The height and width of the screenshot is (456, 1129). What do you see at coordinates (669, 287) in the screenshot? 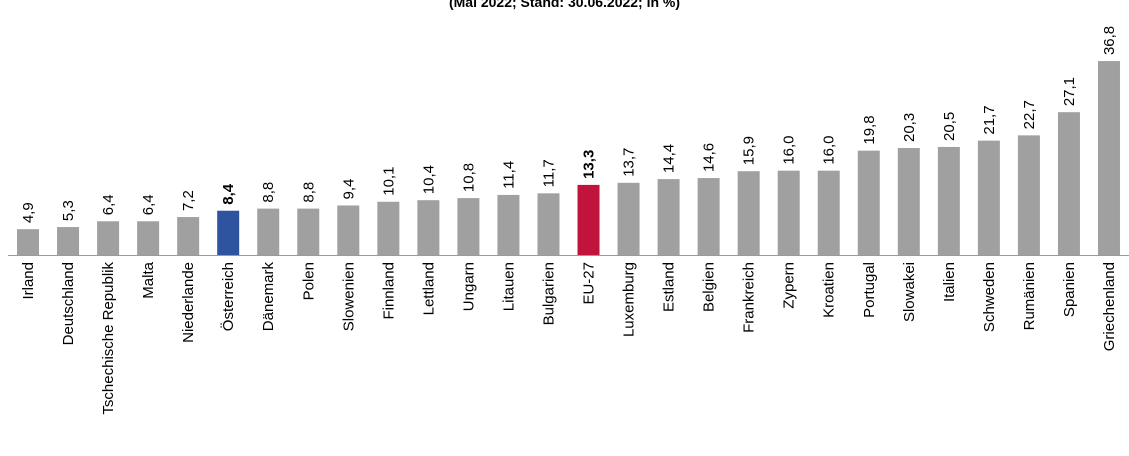
I see `category-label: Estland` at bounding box center [669, 287].